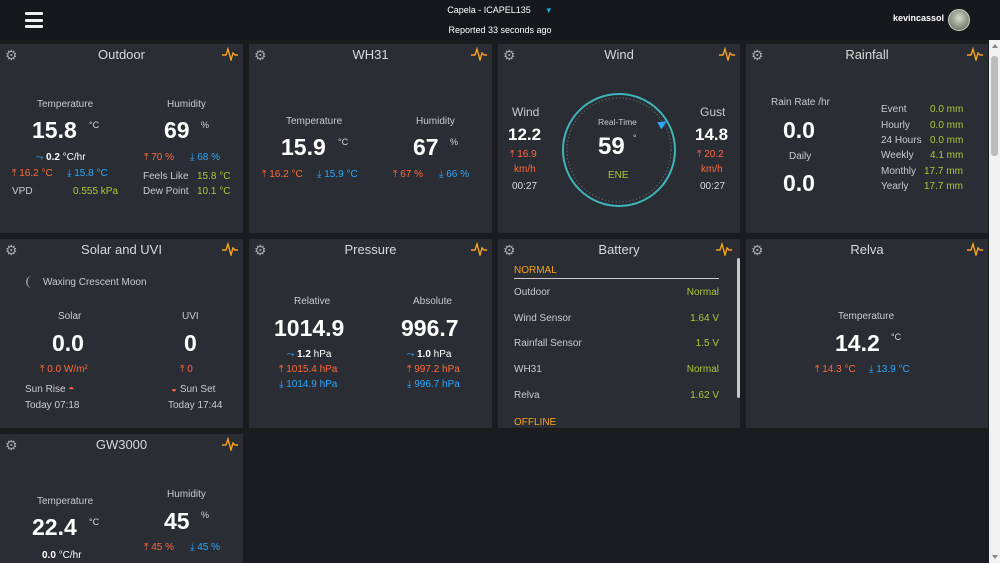  Describe the element at coordinates (662, 125) in the screenshot. I see `wind-direction-pointer` at that location.